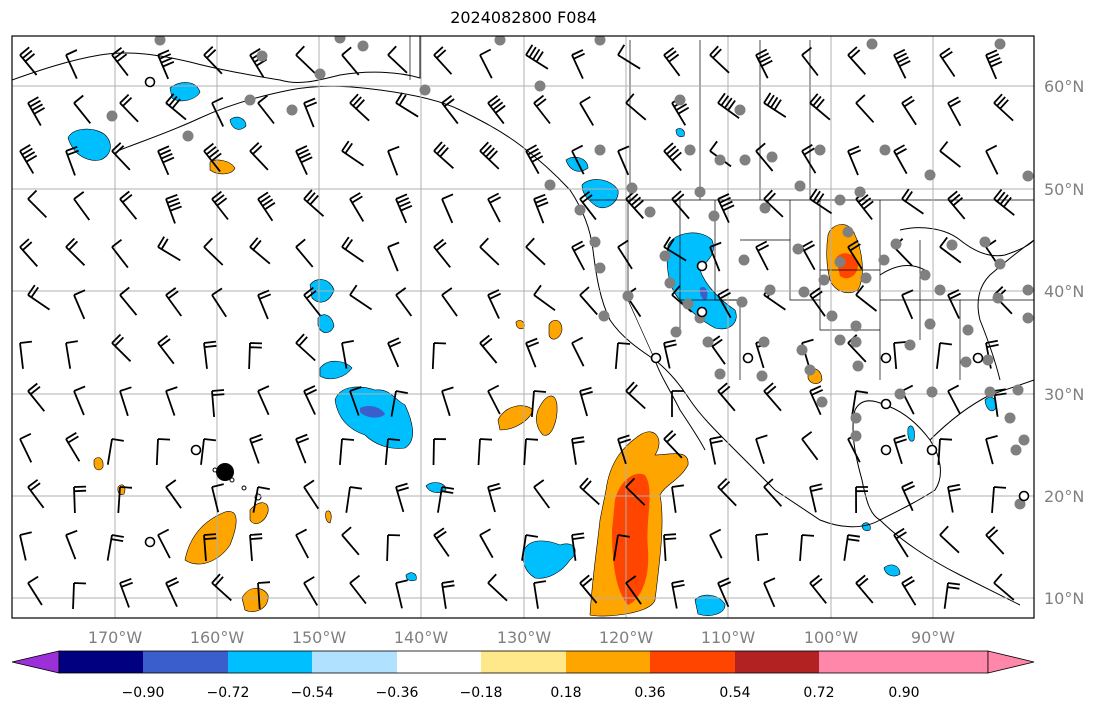 The height and width of the screenshot is (712, 1105). What do you see at coordinates (1064, 342) in the screenshot?
I see `latitude-labels: 60°N 50°N 40°N 30°N 20°N 10°N` at bounding box center [1064, 342].